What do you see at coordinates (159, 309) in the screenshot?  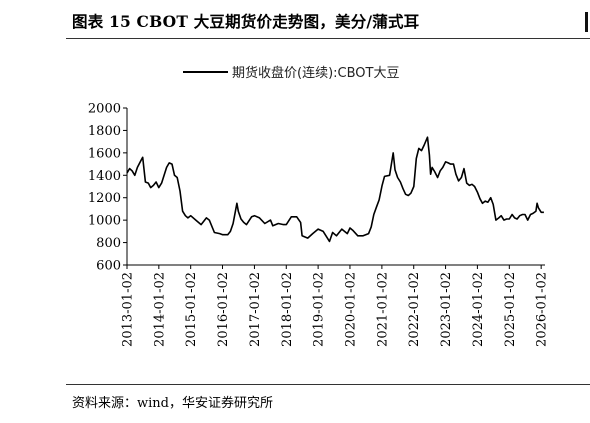 I see `x-tick-label: 2014-01-02` at bounding box center [159, 309].